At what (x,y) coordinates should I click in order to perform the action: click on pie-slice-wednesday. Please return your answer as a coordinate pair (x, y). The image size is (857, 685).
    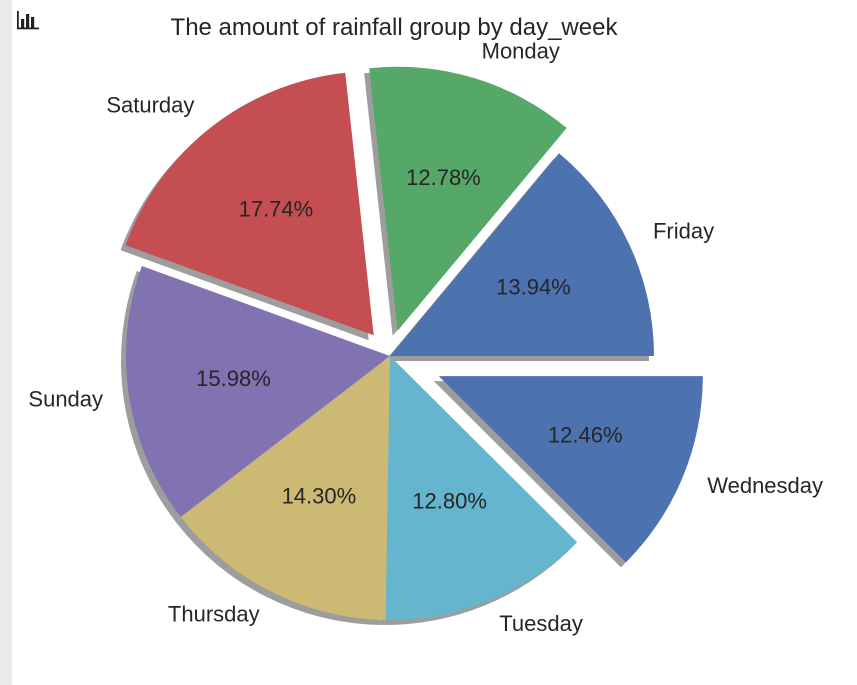
    Looking at the image, I should click on (570, 469).